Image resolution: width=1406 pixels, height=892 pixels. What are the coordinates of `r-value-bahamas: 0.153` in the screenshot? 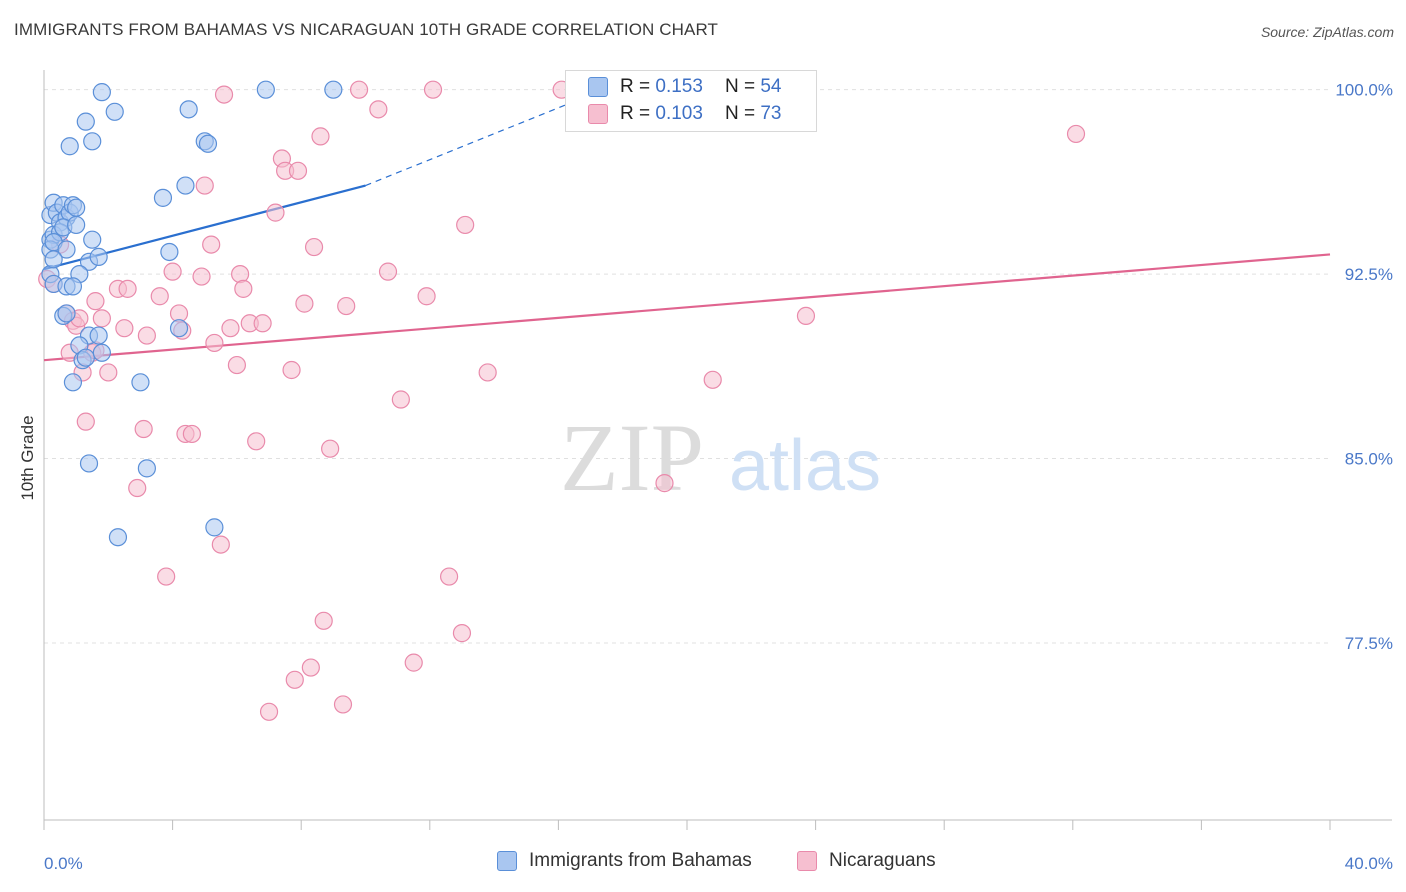 It's located at (679, 86).